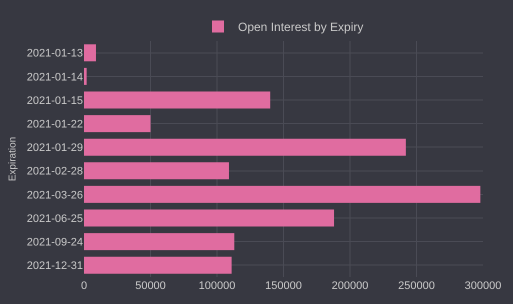 This screenshot has width=513, height=304. What do you see at coordinates (54, 242) in the screenshot?
I see `y-tick-label: 2021-09-24` at bounding box center [54, 242].